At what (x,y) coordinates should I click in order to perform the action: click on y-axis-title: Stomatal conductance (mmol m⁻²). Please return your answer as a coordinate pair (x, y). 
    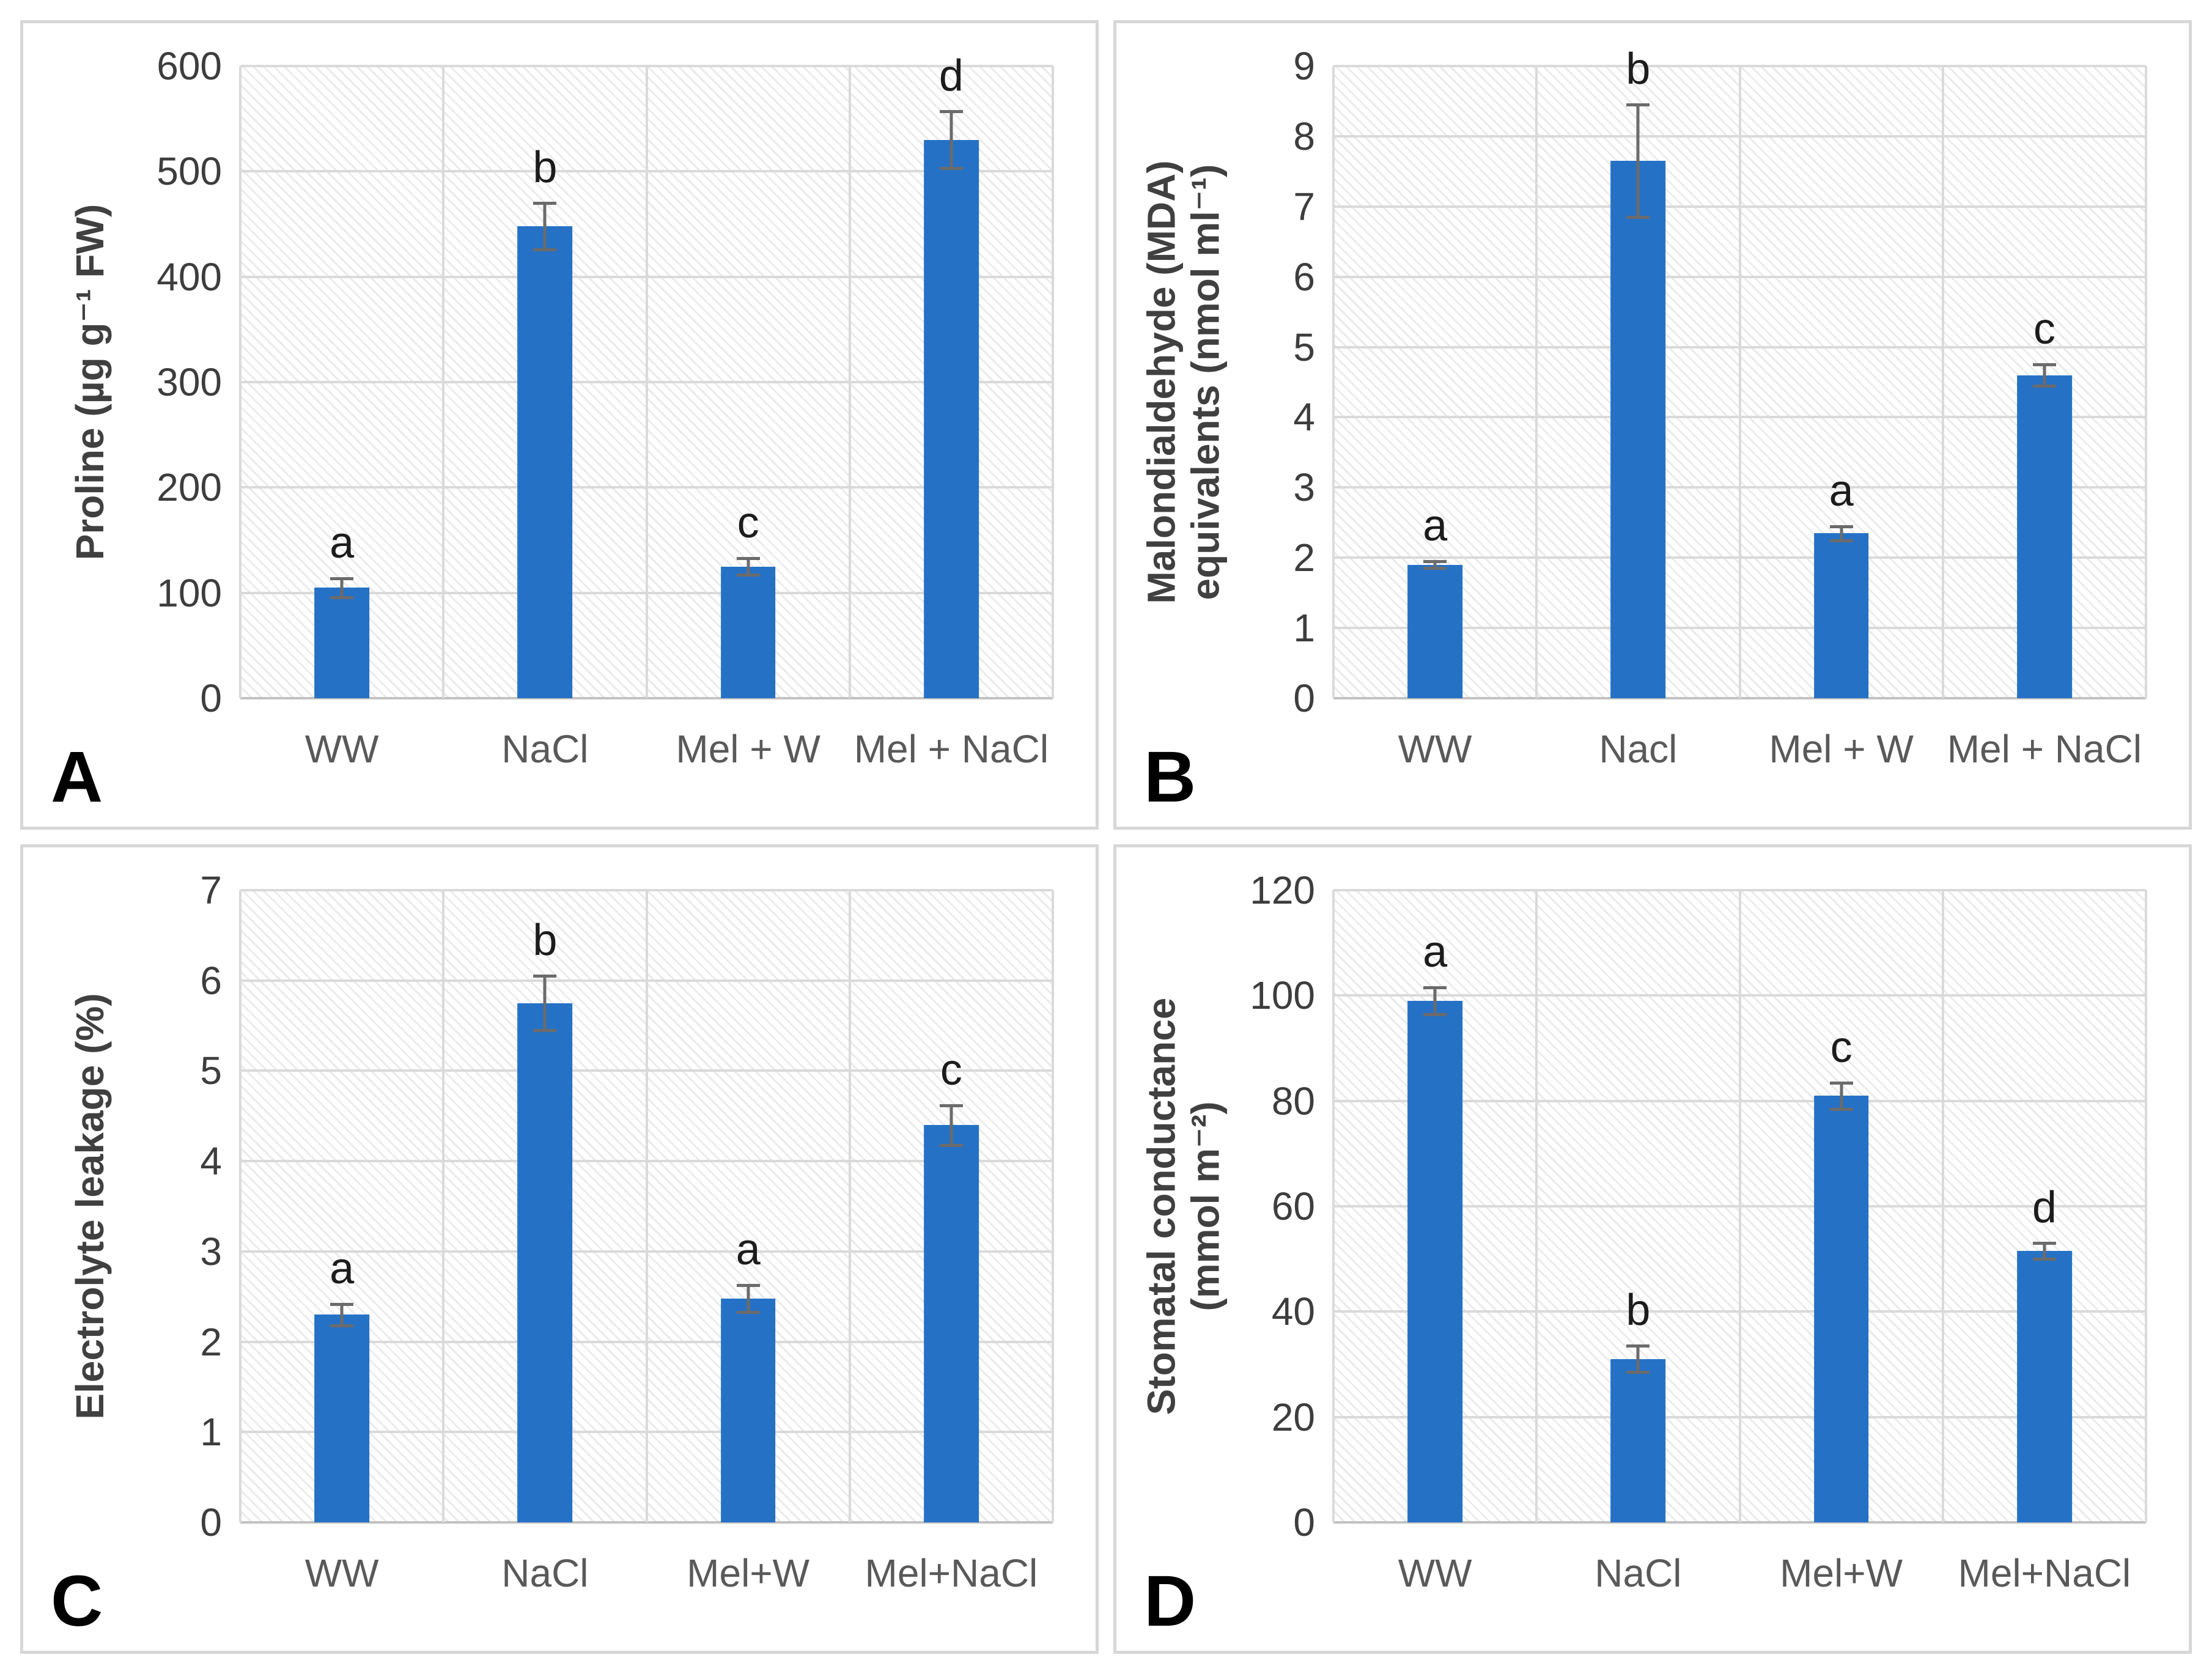
    Looking at the image, I should click on (1183, 1206).